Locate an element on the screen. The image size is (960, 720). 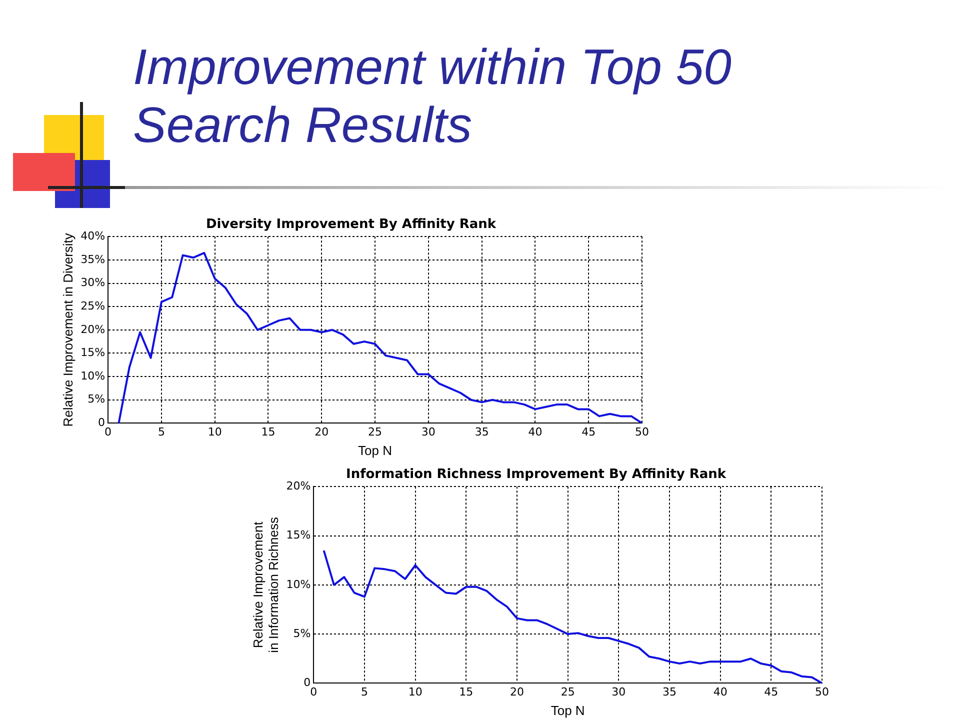
chart-title: Information Richness Improvement By Affinity Rank is located at coordinates (536, 474).